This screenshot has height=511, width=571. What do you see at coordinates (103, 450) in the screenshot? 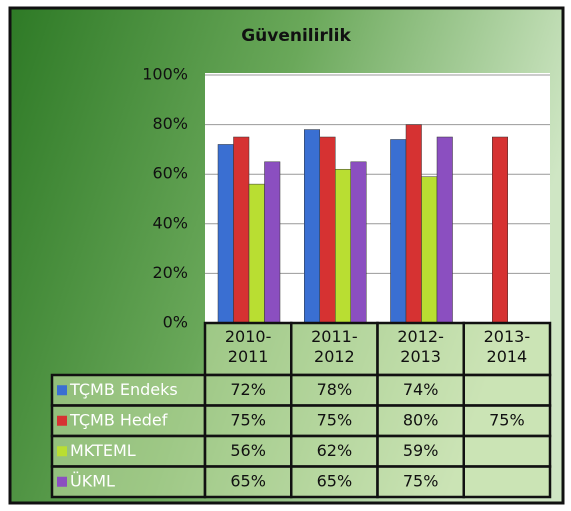
I see `legend-label: MKTEML` at bounding box center [103, 450].